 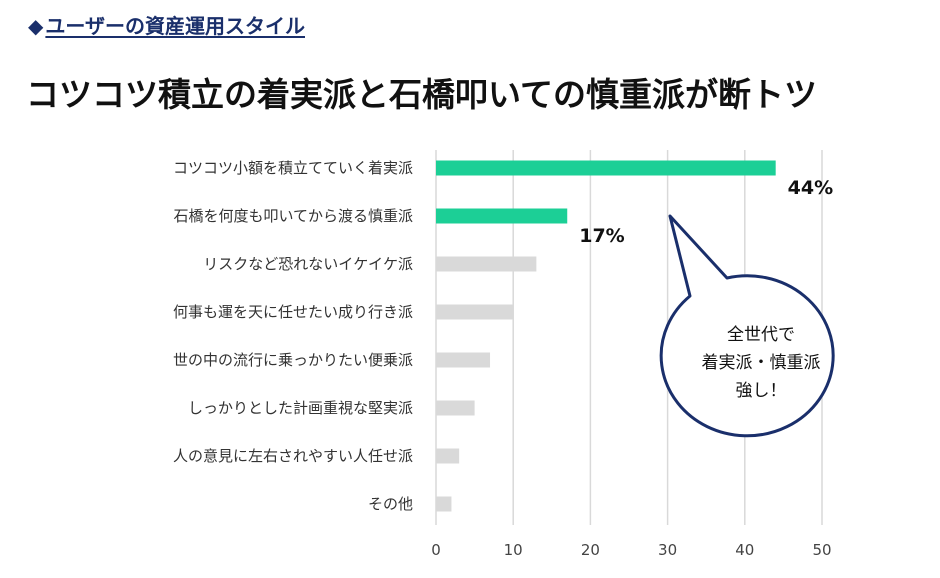 I want to click on x-tick-label: 0, so click(x=436, y=550).